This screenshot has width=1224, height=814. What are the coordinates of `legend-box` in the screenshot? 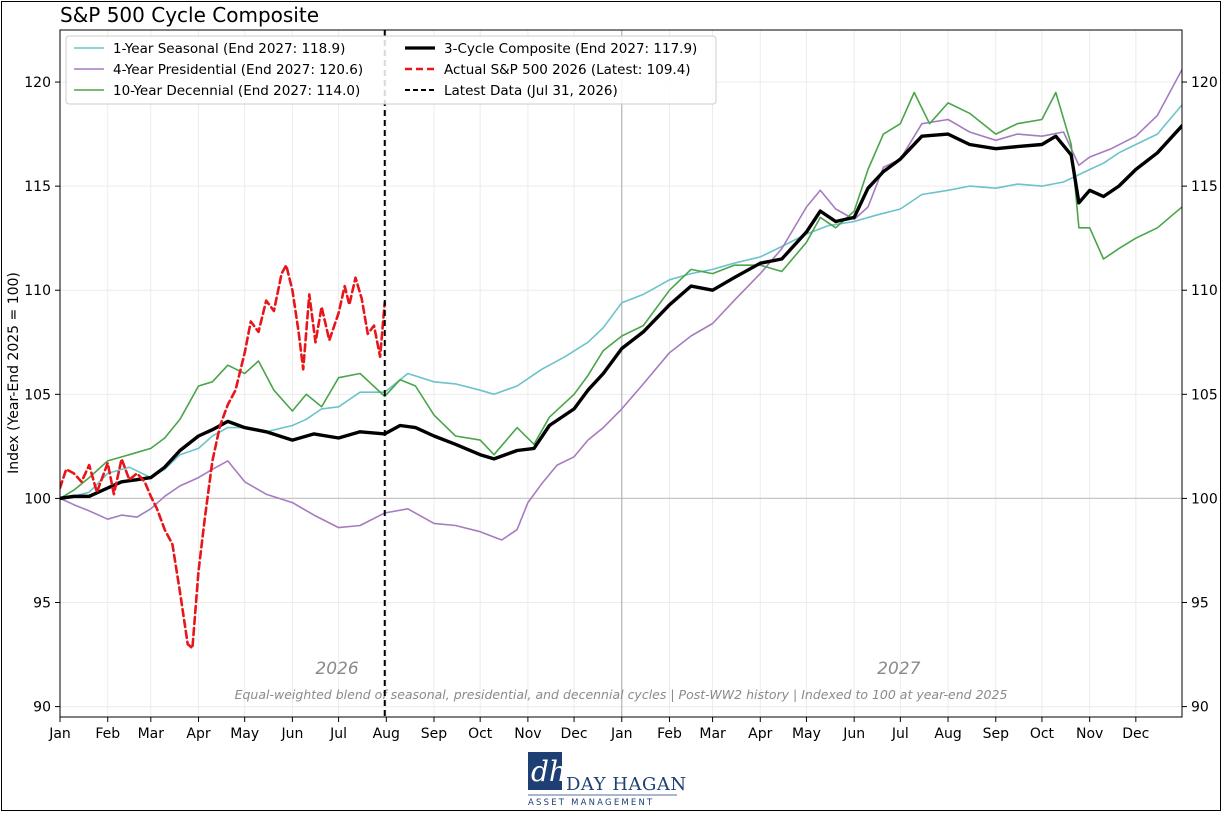 It's located at (391, 70).